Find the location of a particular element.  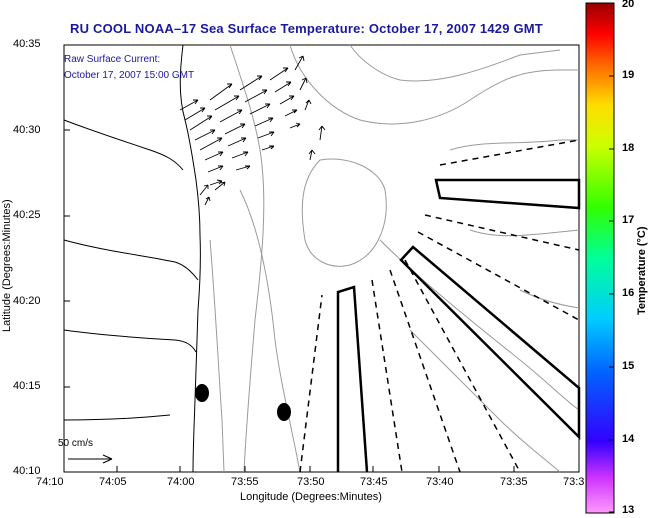

colorbar-tick-label: 17 is located at coordinates (628, 220).